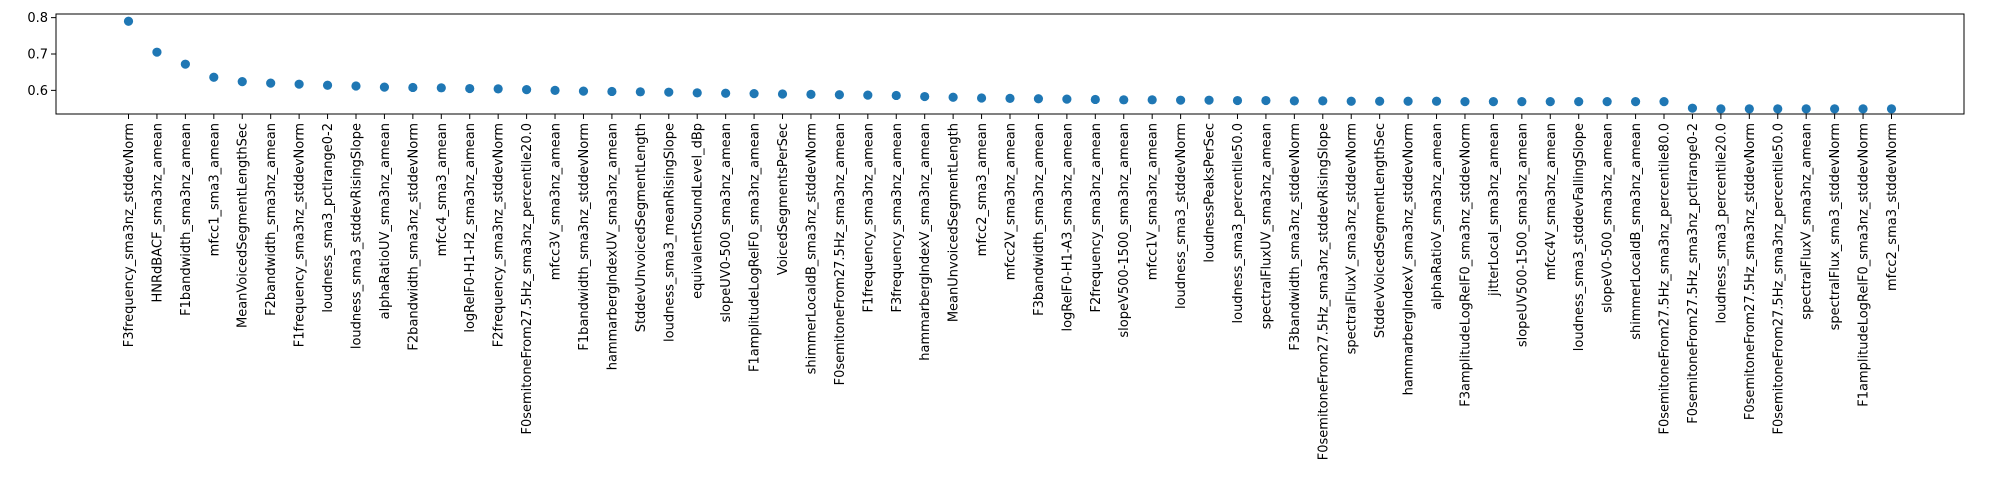  What do you see at coordinates (243, 225) in the screenshot?
I see `x-tick-label: MeanVoicedSegmentLengthSec` at bounding box center [243, 225].